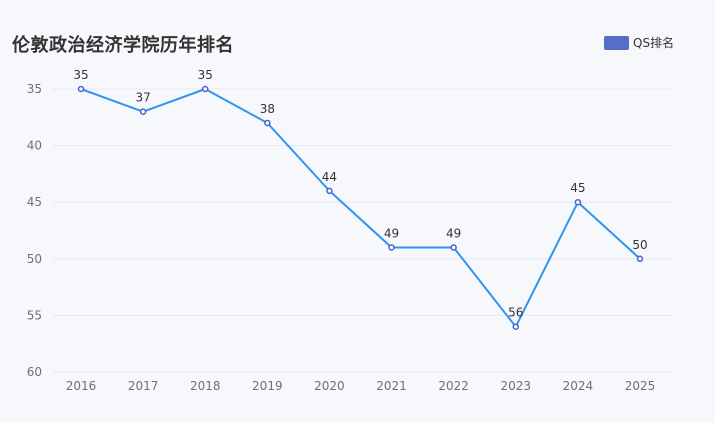 The height and width of the screenshot is (423, 715). What do you see at coordinates (577, 188) in the screenshot?
I see `data-label-2024: 45` at bounding box center [577, 188].